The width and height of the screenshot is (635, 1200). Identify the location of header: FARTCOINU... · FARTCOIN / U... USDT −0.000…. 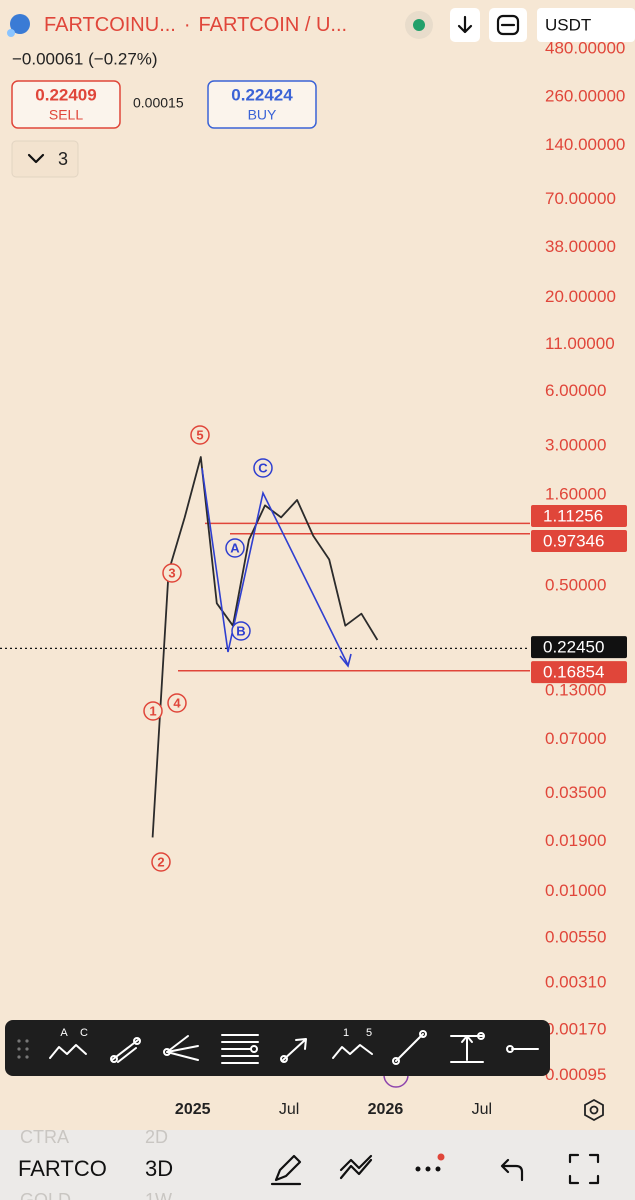
(321, 38).